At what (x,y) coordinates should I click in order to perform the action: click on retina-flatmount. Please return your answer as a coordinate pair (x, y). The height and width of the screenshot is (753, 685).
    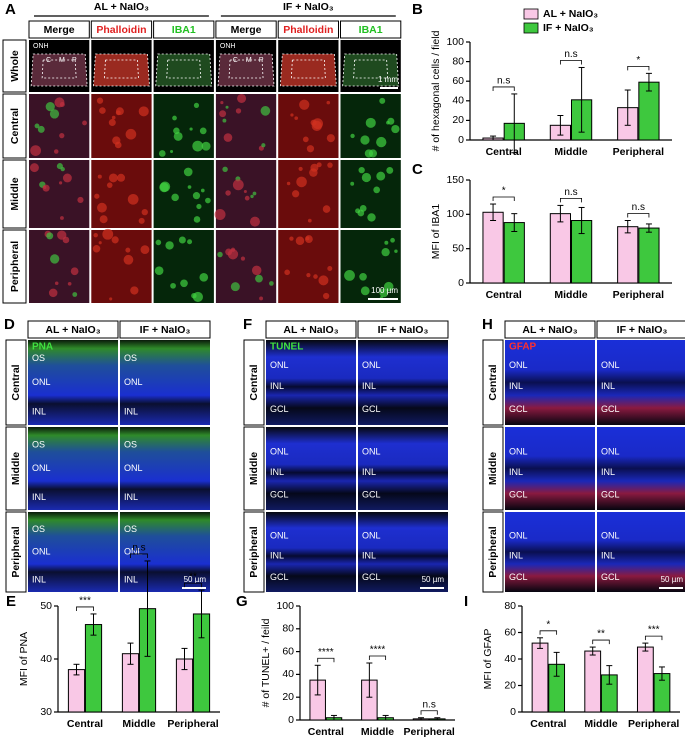
    Looking at the image, I should click on (308, 70).